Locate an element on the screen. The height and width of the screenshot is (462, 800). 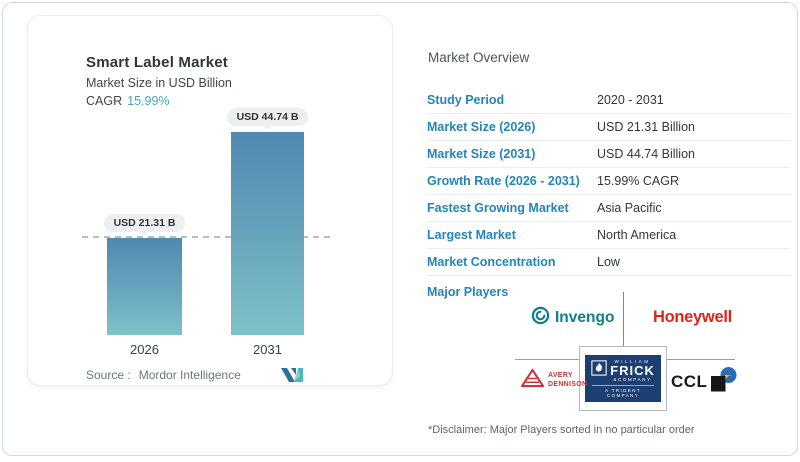
x-tick-2026: 2026 is located at coordinates (144, 349).